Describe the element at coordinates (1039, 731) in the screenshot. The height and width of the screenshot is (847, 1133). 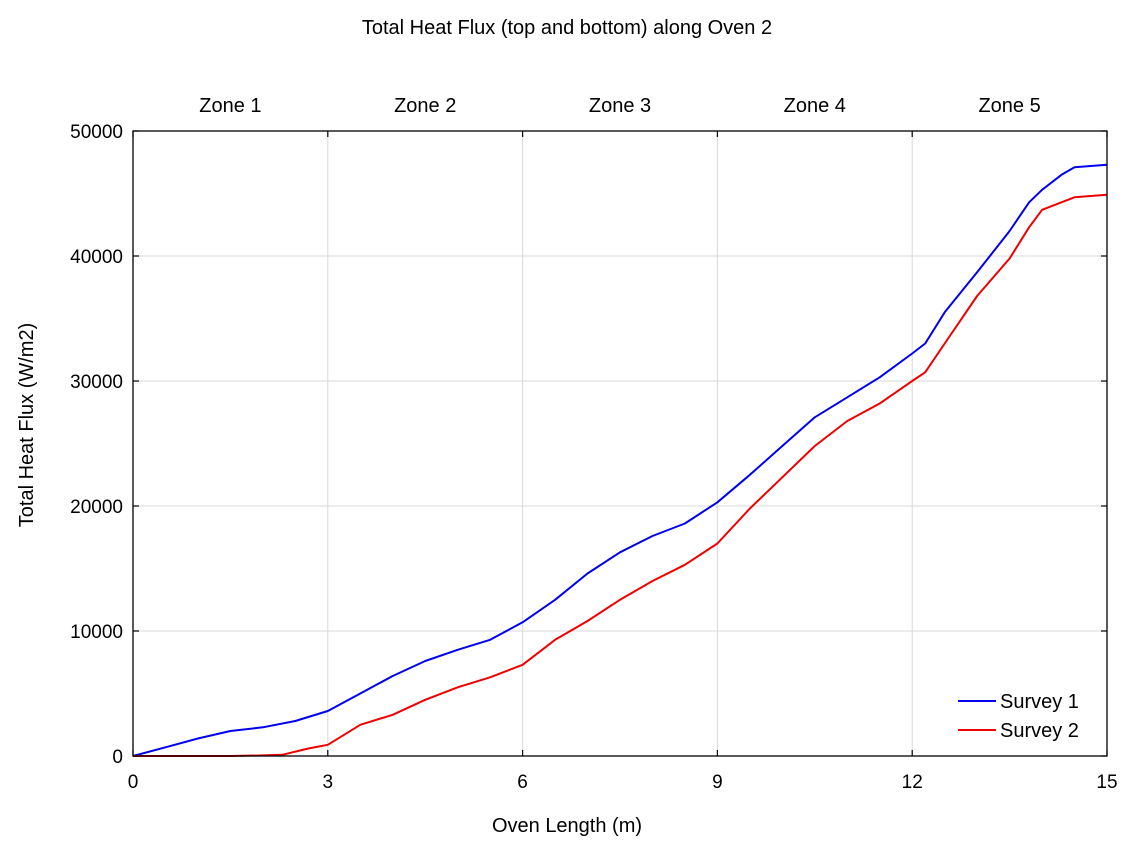
I see `legend-label-2: Survey 2` at that location.